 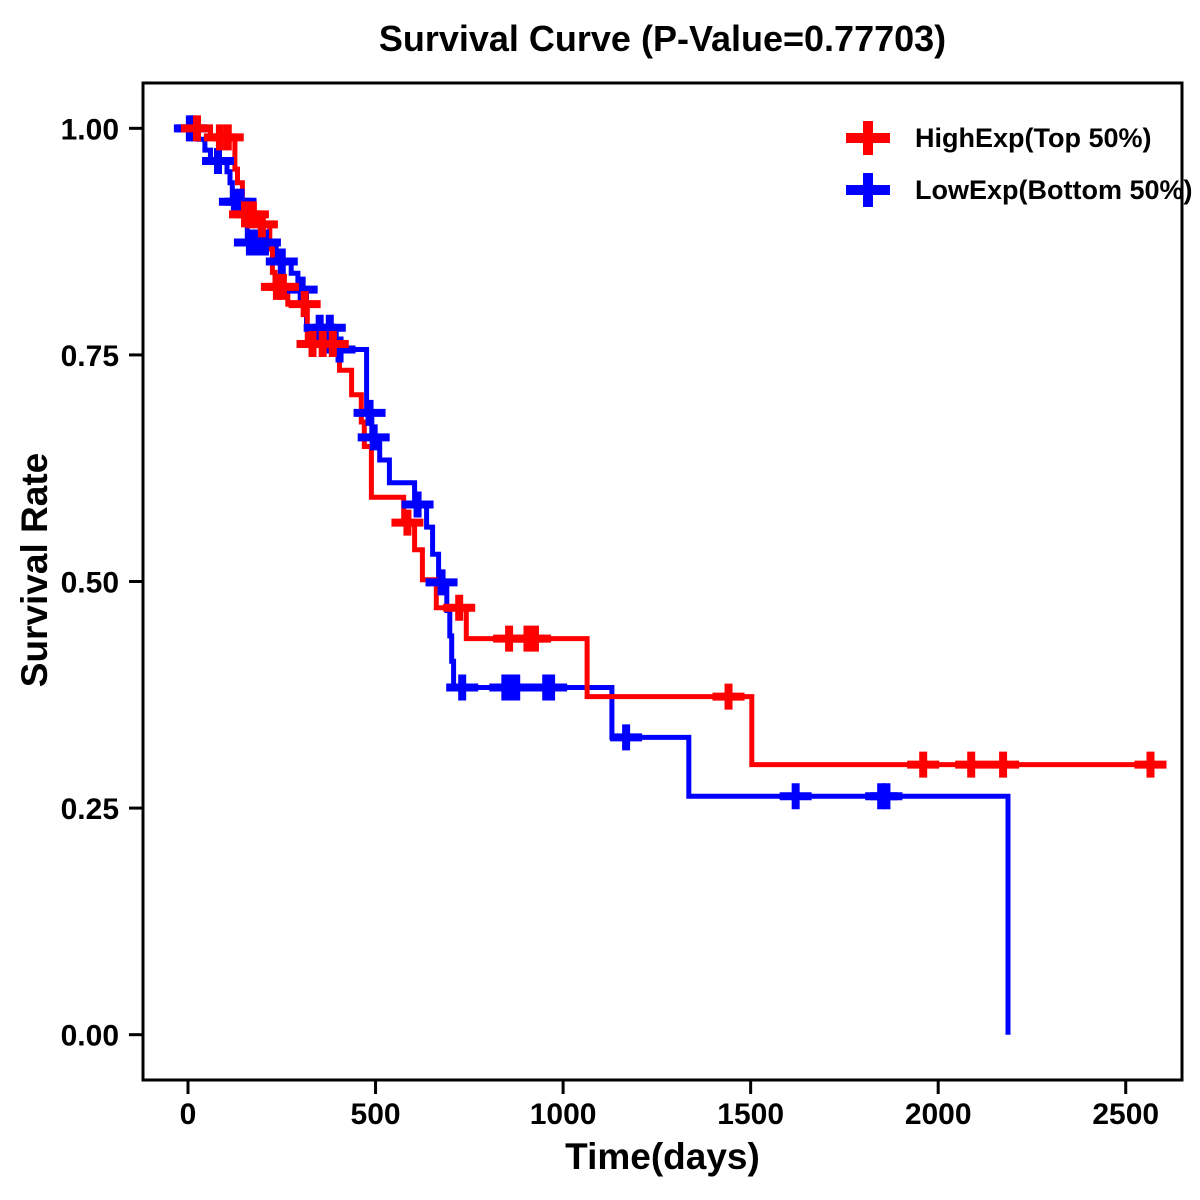 I want to click on x-tick-label: 0, so click(x=188, y=1114).